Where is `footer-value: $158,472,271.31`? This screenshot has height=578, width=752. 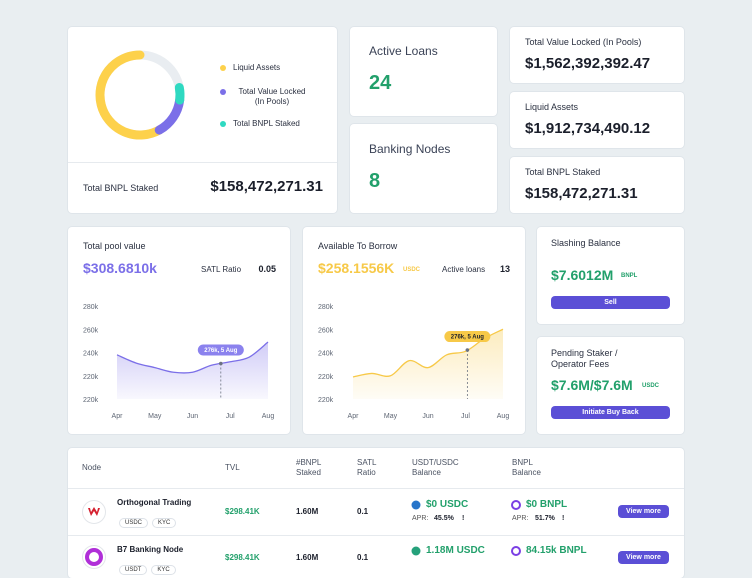 footer-value: $158,472,271.31 is located at coordinates (266, 186).